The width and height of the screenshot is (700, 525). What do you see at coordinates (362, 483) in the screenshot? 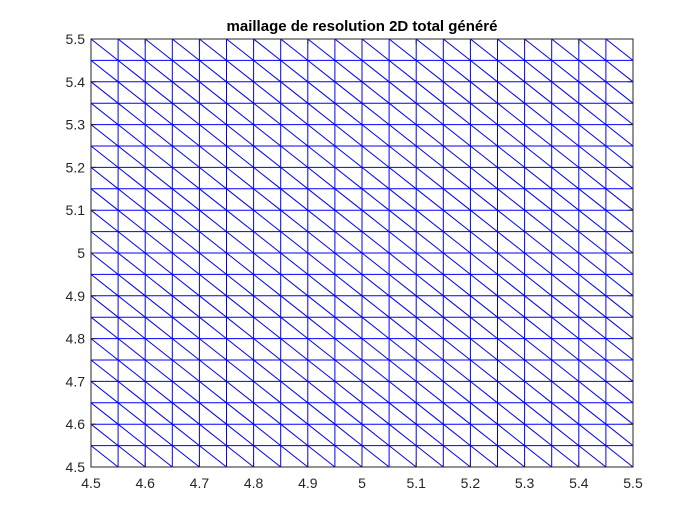
I see `x-tick-labels: 4.5 4.6 4.7 4.8 4.9 5 5.1 5.2 5.3 5.4 5.5` at bounding box center [362, 483].